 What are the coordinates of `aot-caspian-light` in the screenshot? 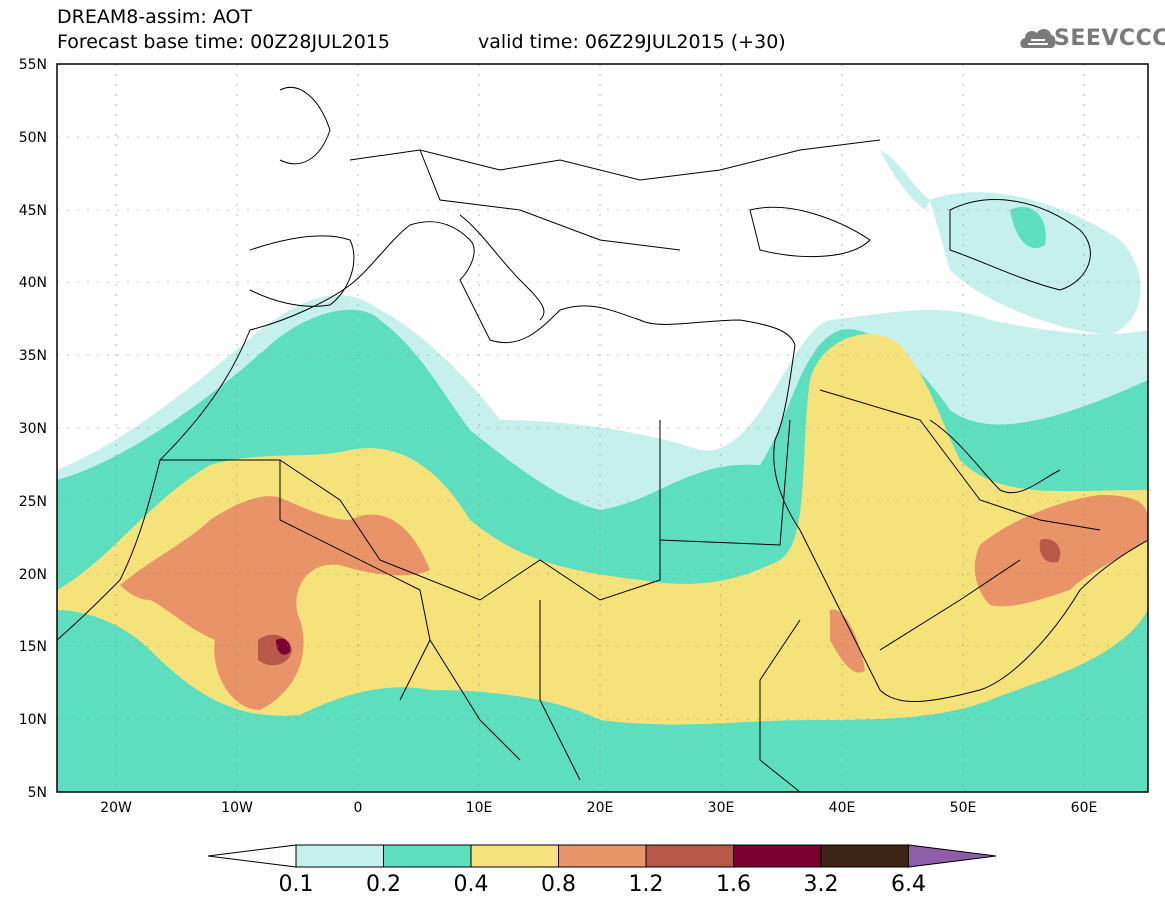 It's located at (1035, 263).